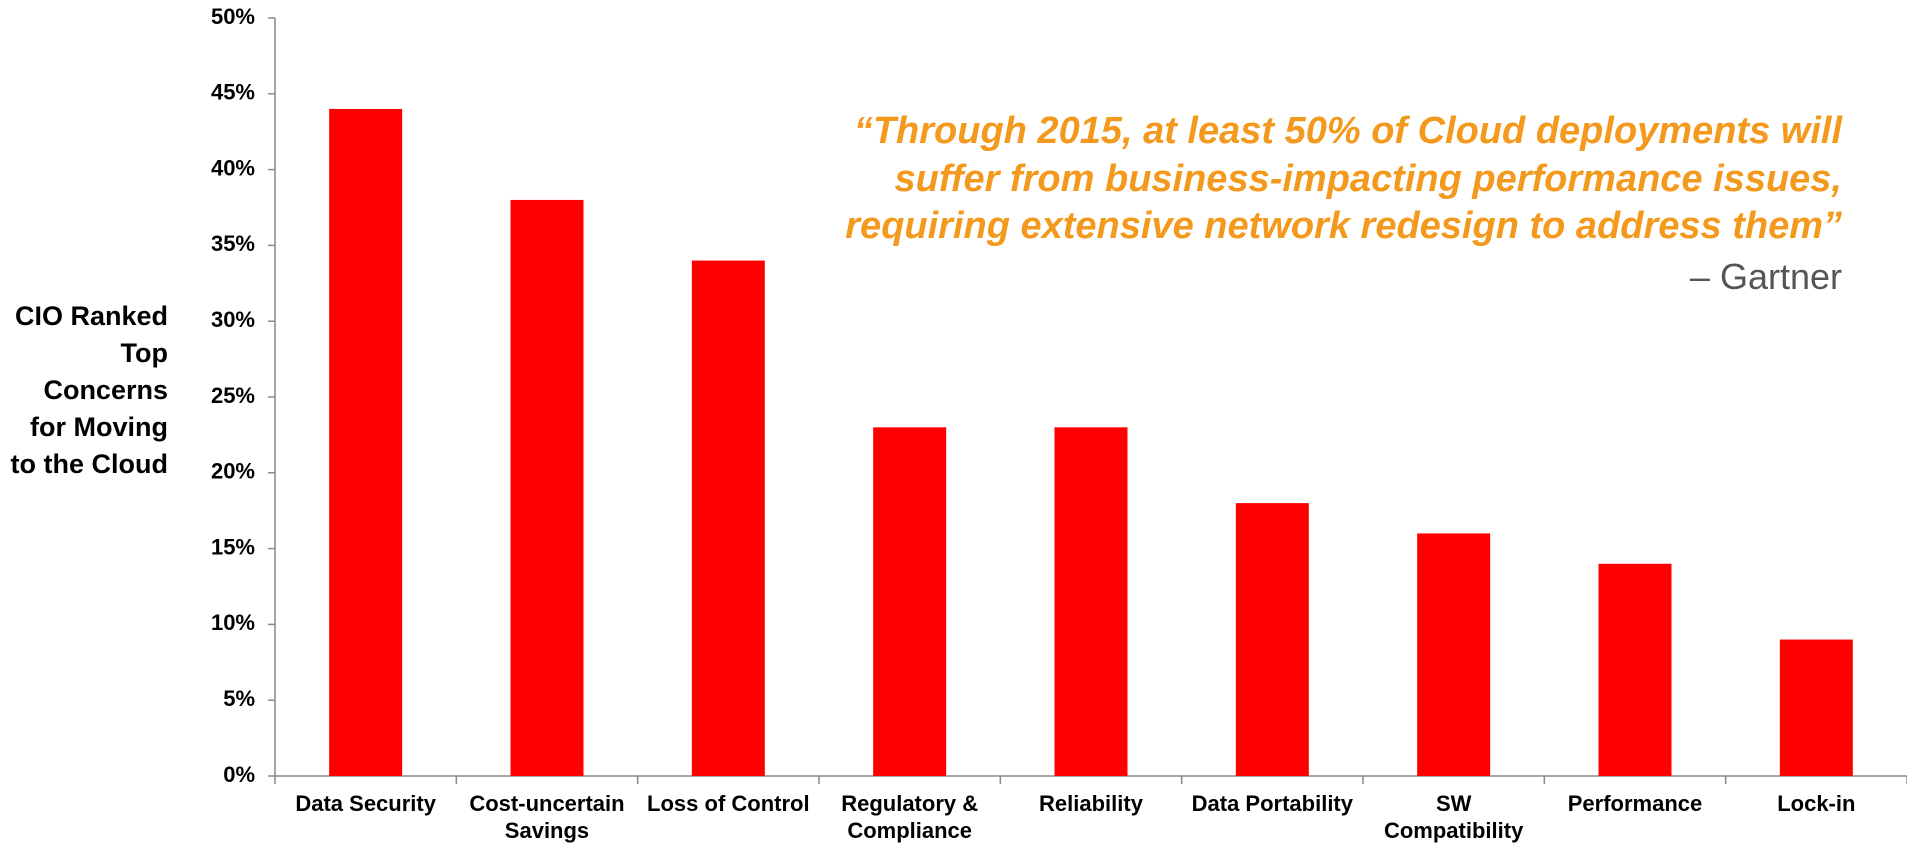 The width and height of the screenshot is (1907, 846). I want to click on quote-source: – Gartner, so click(1765, 276).